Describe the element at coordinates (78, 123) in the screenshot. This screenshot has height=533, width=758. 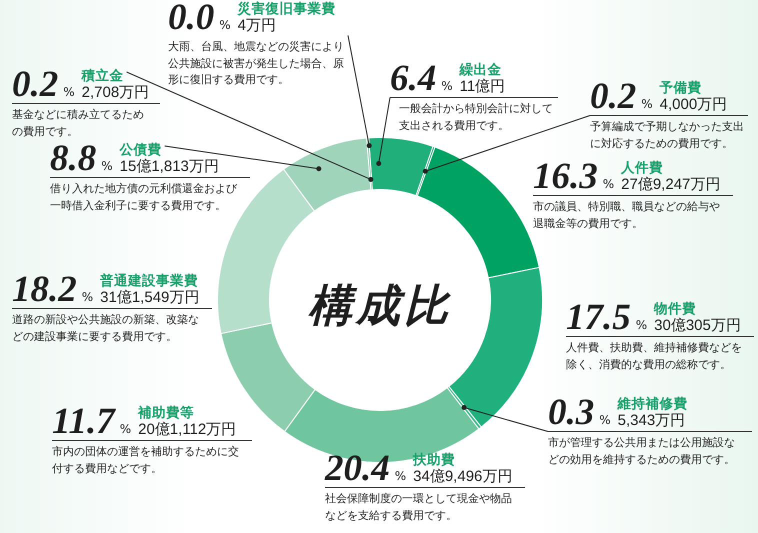
I see `text: 基金などに積み立てるための費用です。` at that location.